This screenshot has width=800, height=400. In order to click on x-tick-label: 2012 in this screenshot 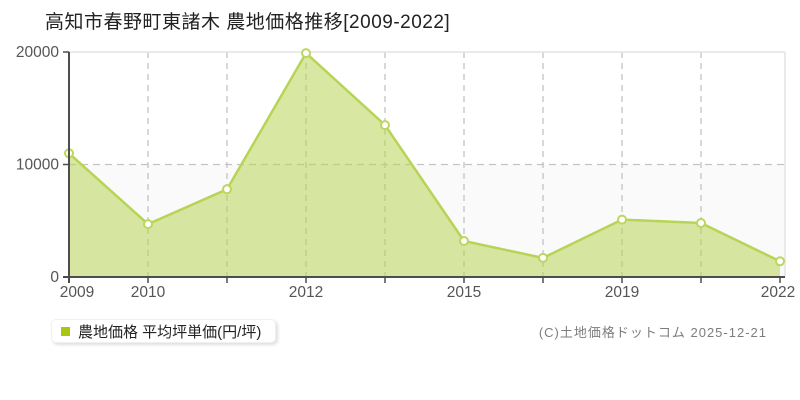, I will do `click(306, 292)`.